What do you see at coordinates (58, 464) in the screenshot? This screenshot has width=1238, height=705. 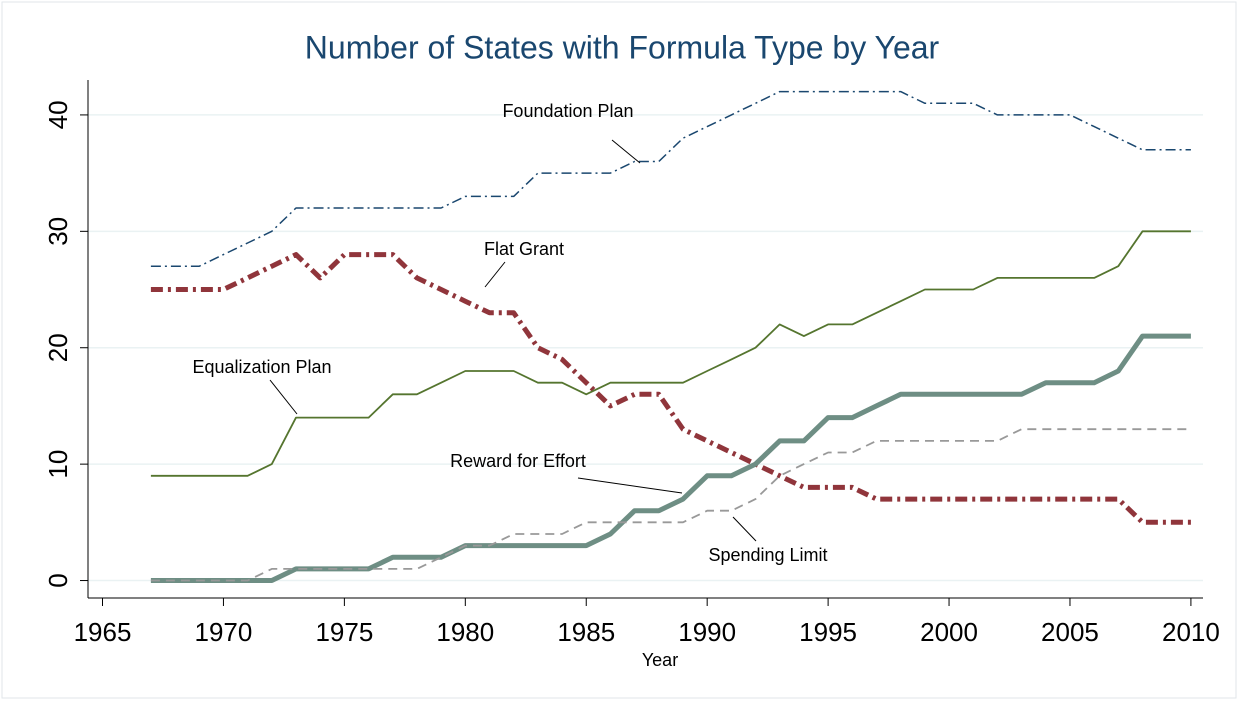 I see `y-tick-label: 10` at bounding box center [58, 464].